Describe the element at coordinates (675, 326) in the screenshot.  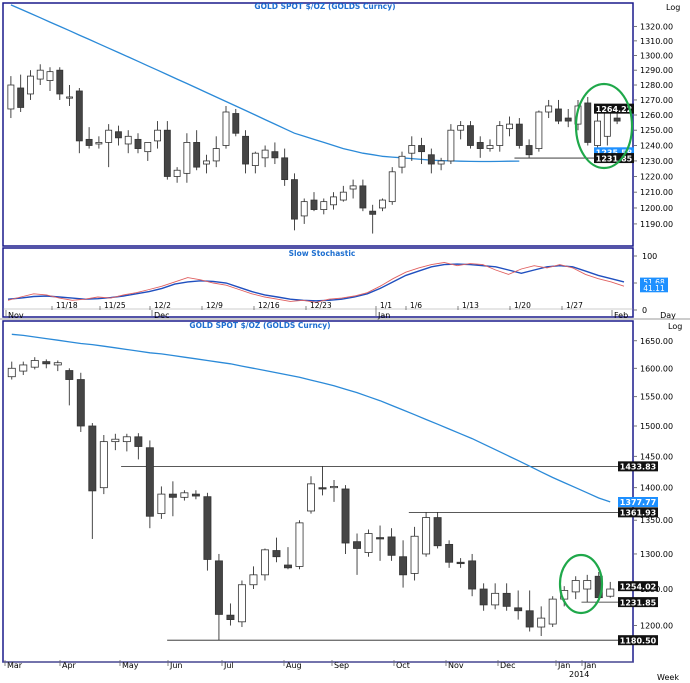
I see `scale-label: Log` at that location.